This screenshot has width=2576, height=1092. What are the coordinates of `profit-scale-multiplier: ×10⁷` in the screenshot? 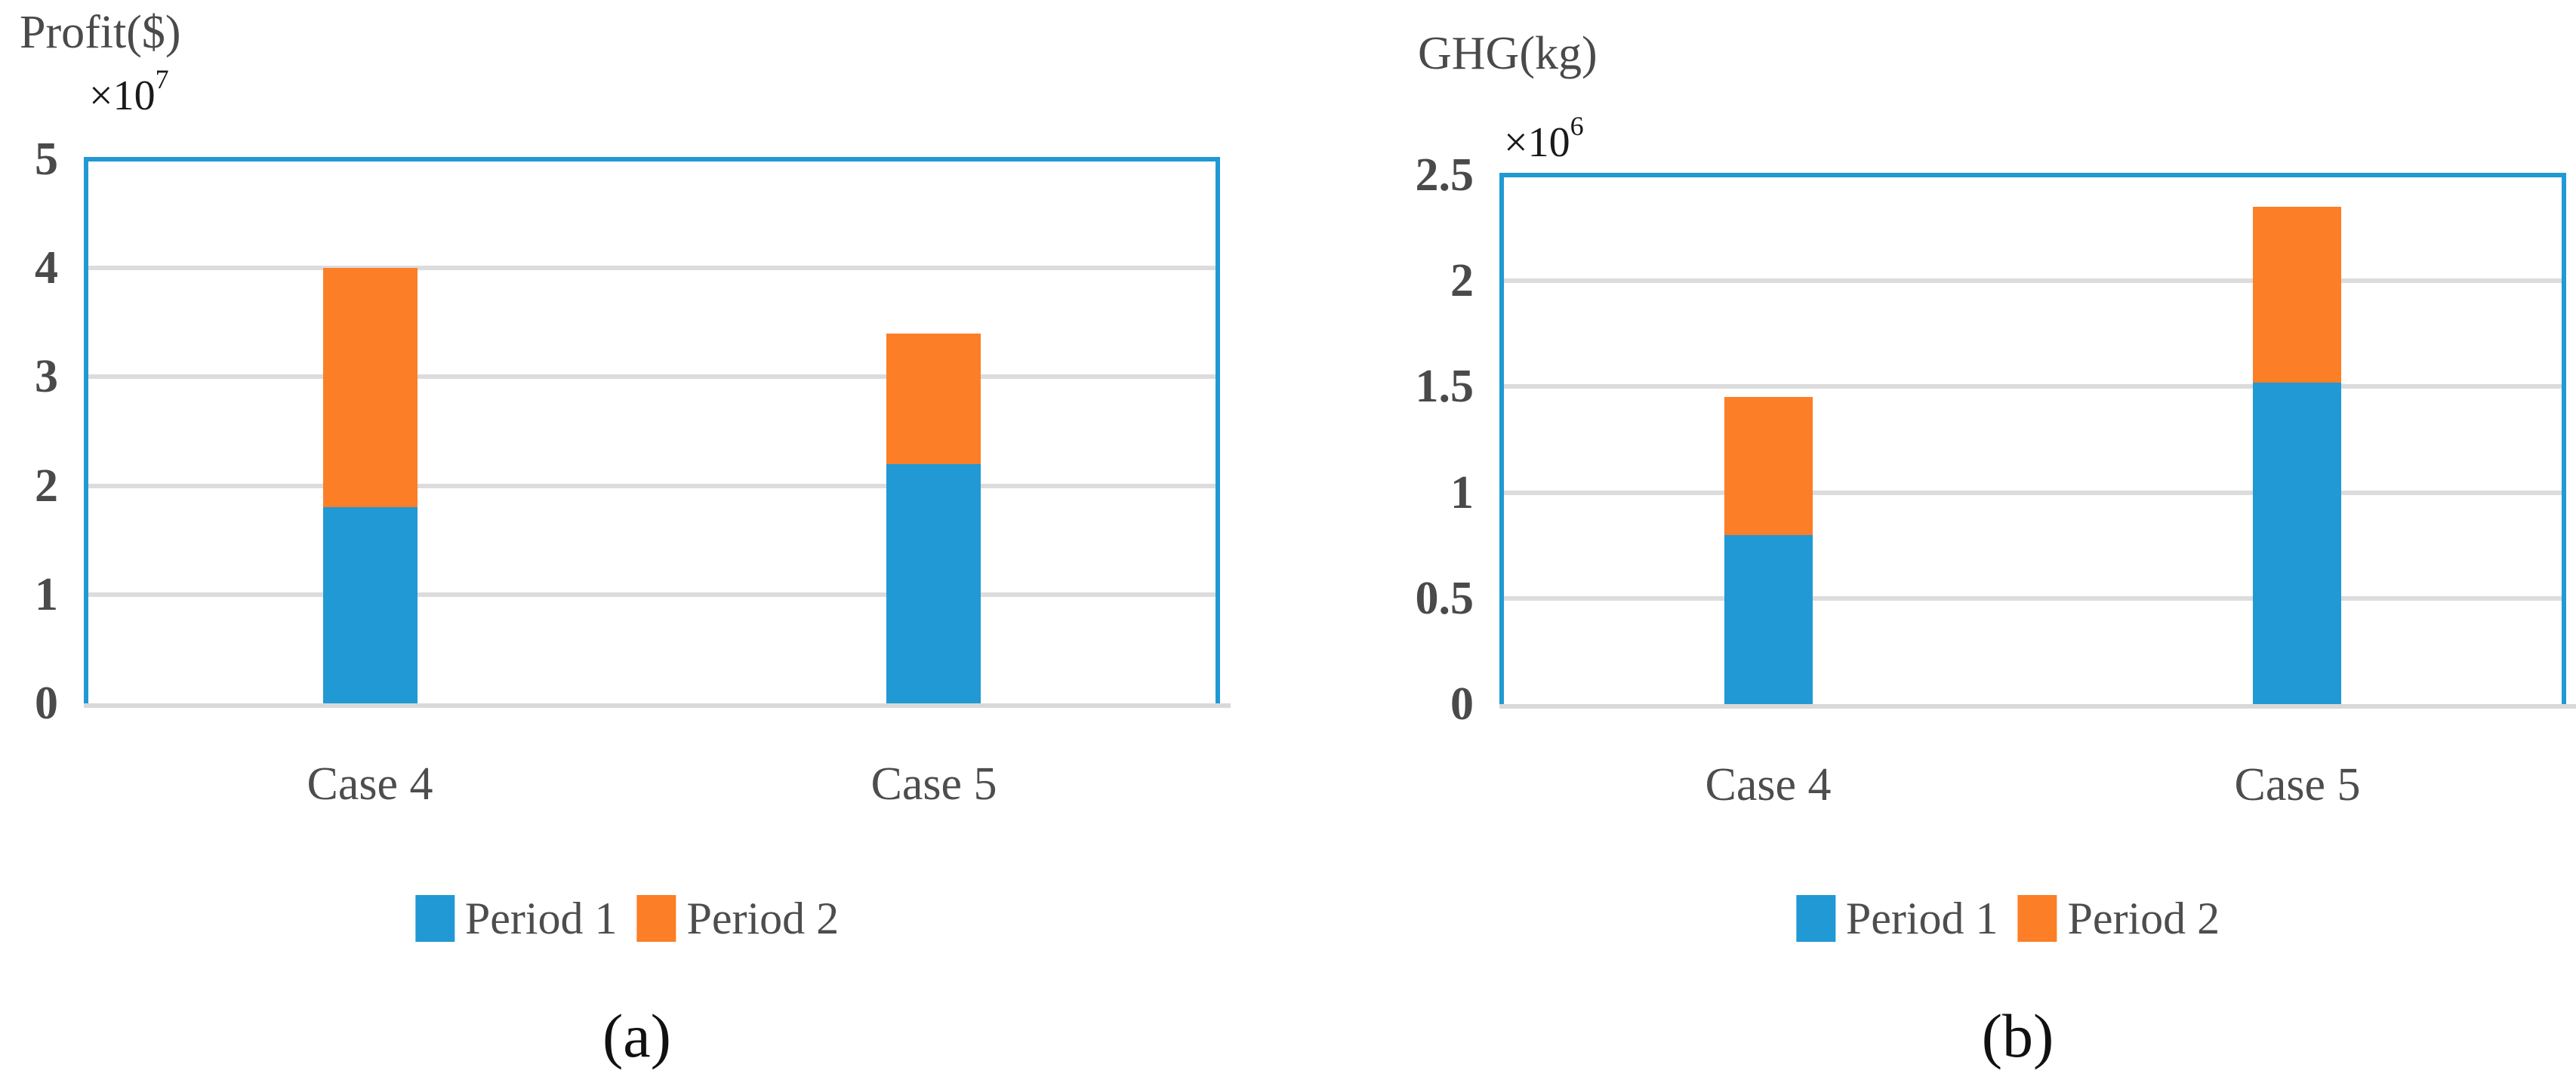 It's located at (129, 91).